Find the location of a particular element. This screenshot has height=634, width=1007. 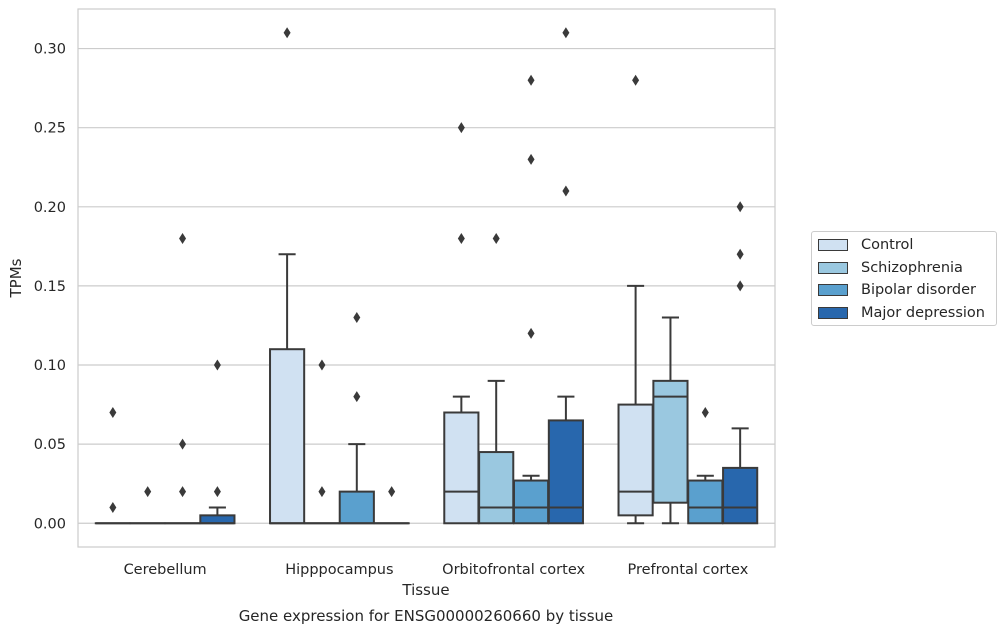

y-axis-label: TPMs is located at coordinates (16, 278).